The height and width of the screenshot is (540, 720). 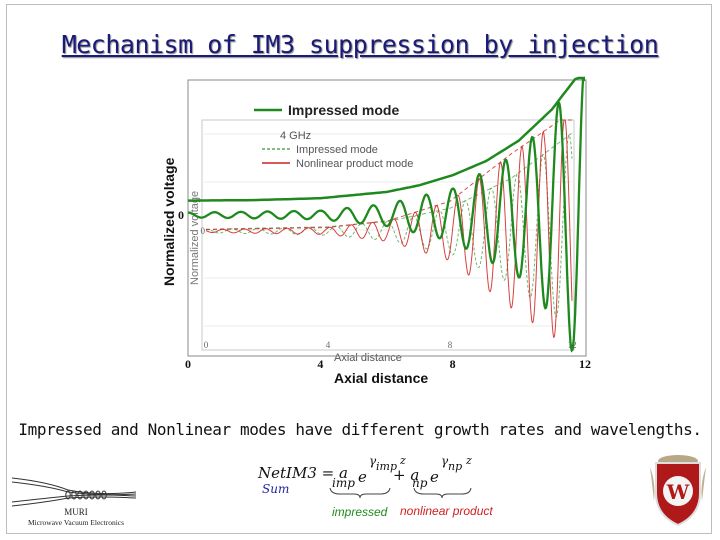 What do you see at coordinates (381, 378) in the screenshot?
I see `x-axis-label: Axial distance` at bounding box center [381, 378].